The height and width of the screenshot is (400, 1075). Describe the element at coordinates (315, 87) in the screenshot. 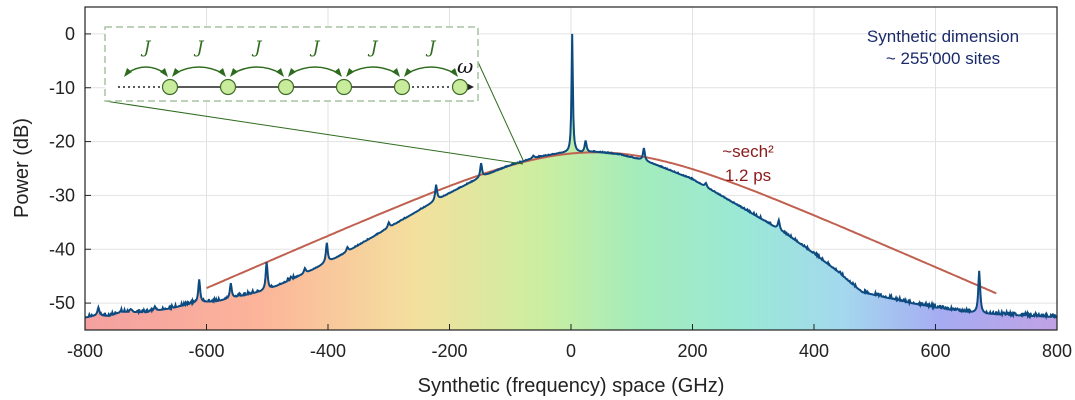

I see `lattice-sites` at that location.